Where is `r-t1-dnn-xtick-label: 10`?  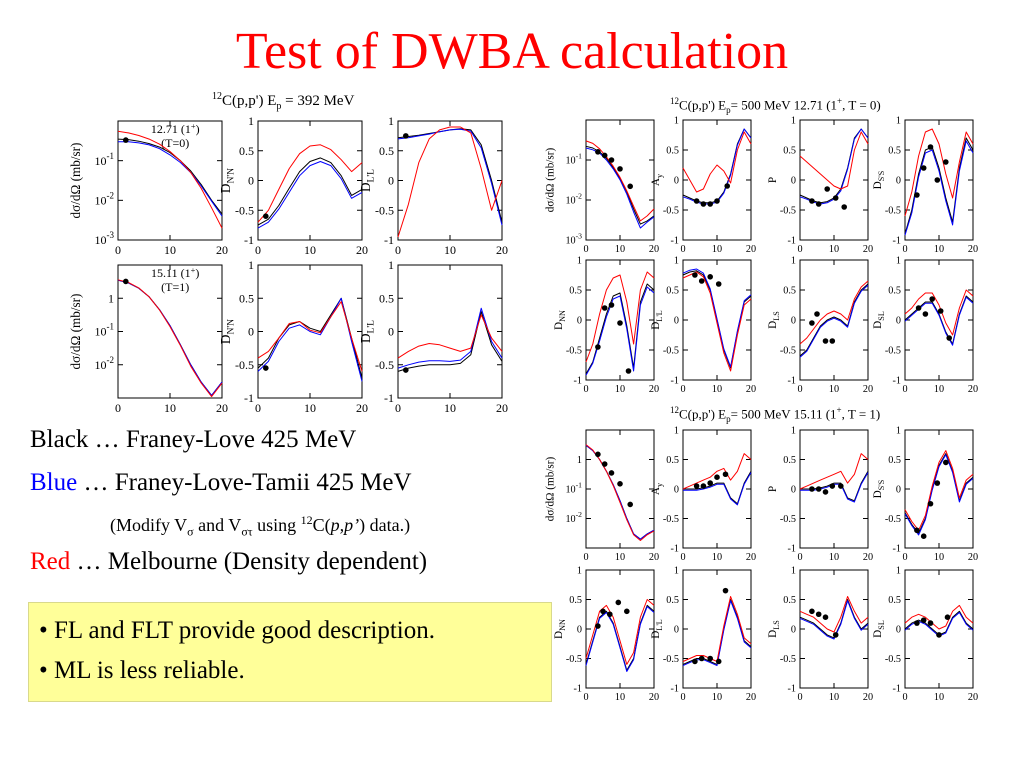
r-t1-dnn-xtick-label: 10 is located at coordinates (620, 697).